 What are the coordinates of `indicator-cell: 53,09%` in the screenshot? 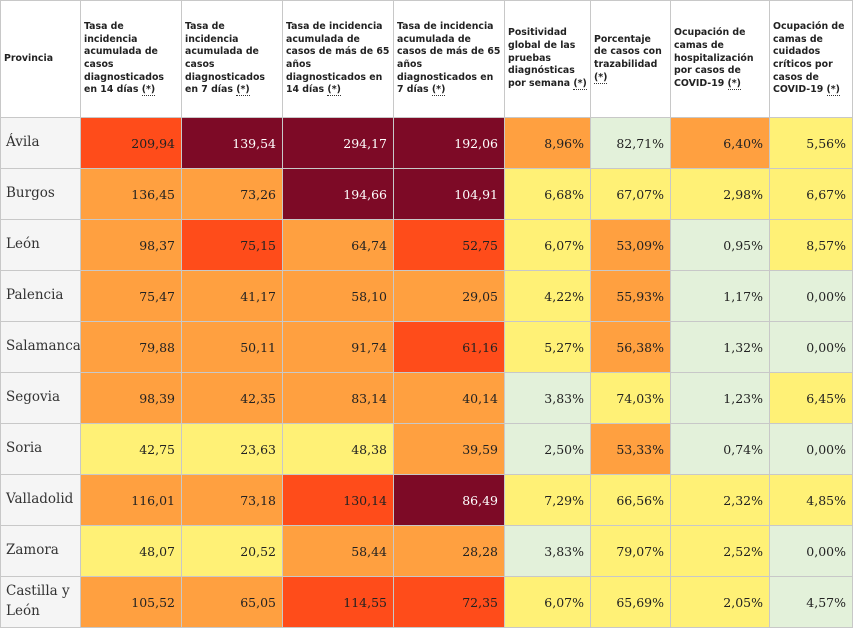 It's located at (630, 245).